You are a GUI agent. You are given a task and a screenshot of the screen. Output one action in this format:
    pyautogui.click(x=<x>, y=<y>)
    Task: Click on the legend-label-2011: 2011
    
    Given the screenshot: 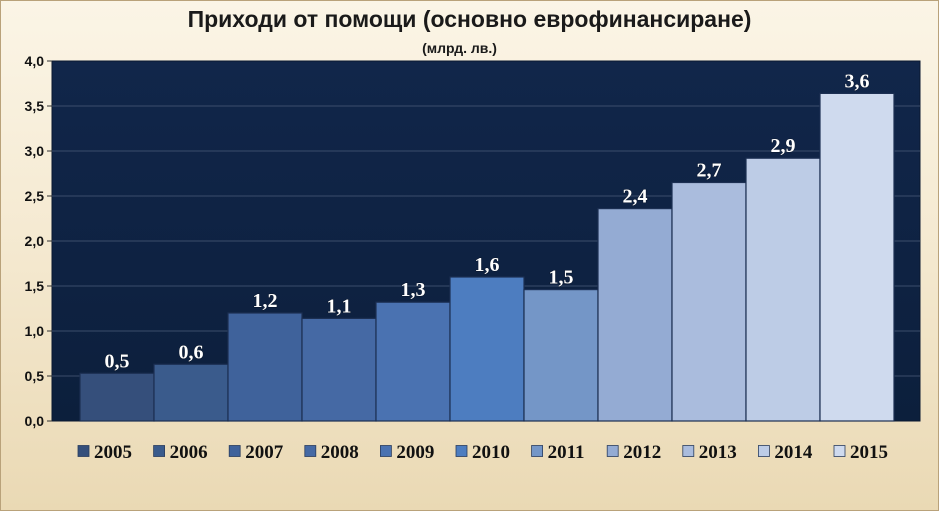 What is the action you would take?
    pyautogui.click(x=566, y=452)
    